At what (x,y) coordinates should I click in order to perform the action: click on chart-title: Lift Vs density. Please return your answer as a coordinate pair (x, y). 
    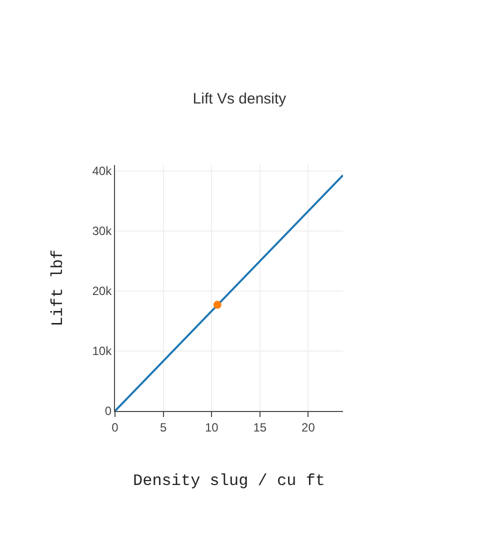
    Looking at the image, I should click on (239, 99).